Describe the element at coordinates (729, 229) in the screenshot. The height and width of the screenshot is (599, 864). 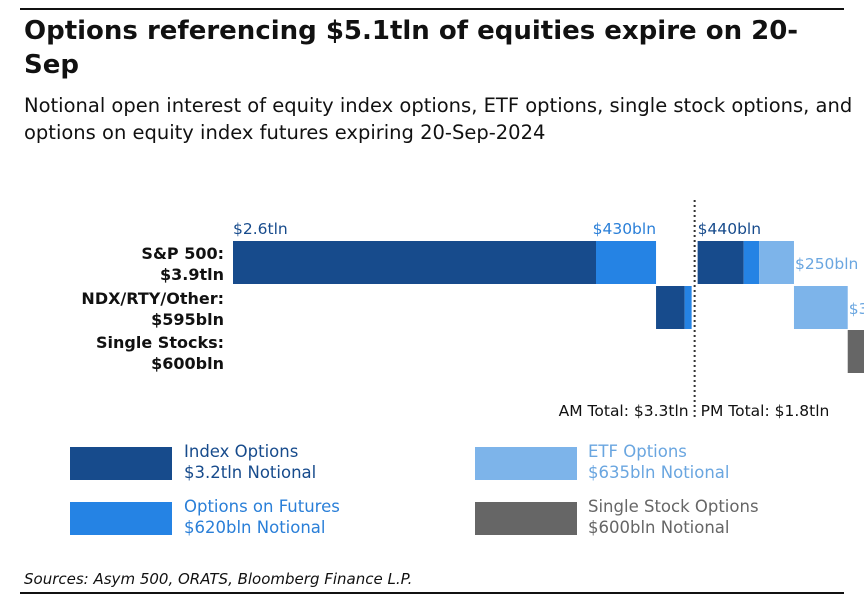
I see `data-label: $440bln` at that location.